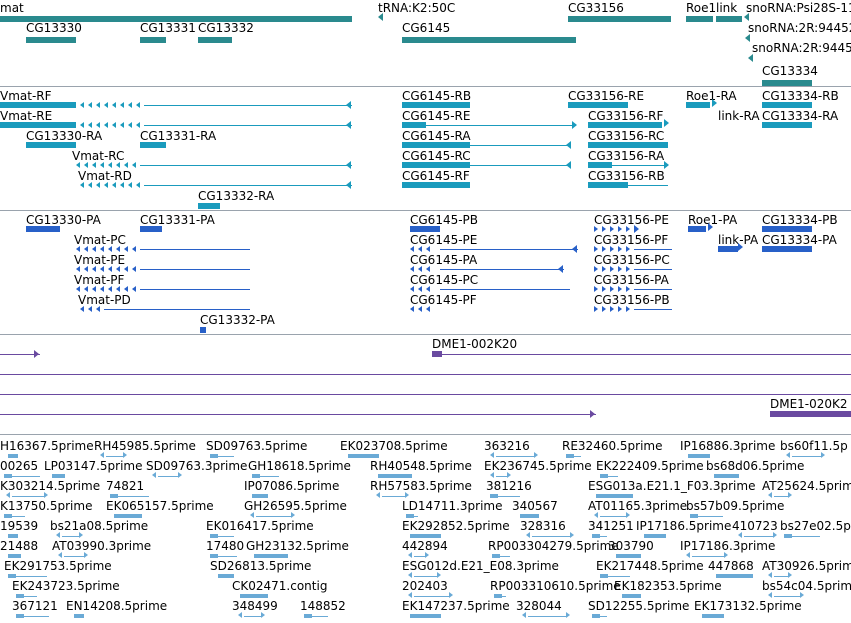 The image size is (851, 623). I want to click on feature-label: ESG012d.E21_E08.3prime, so click(480, 566).